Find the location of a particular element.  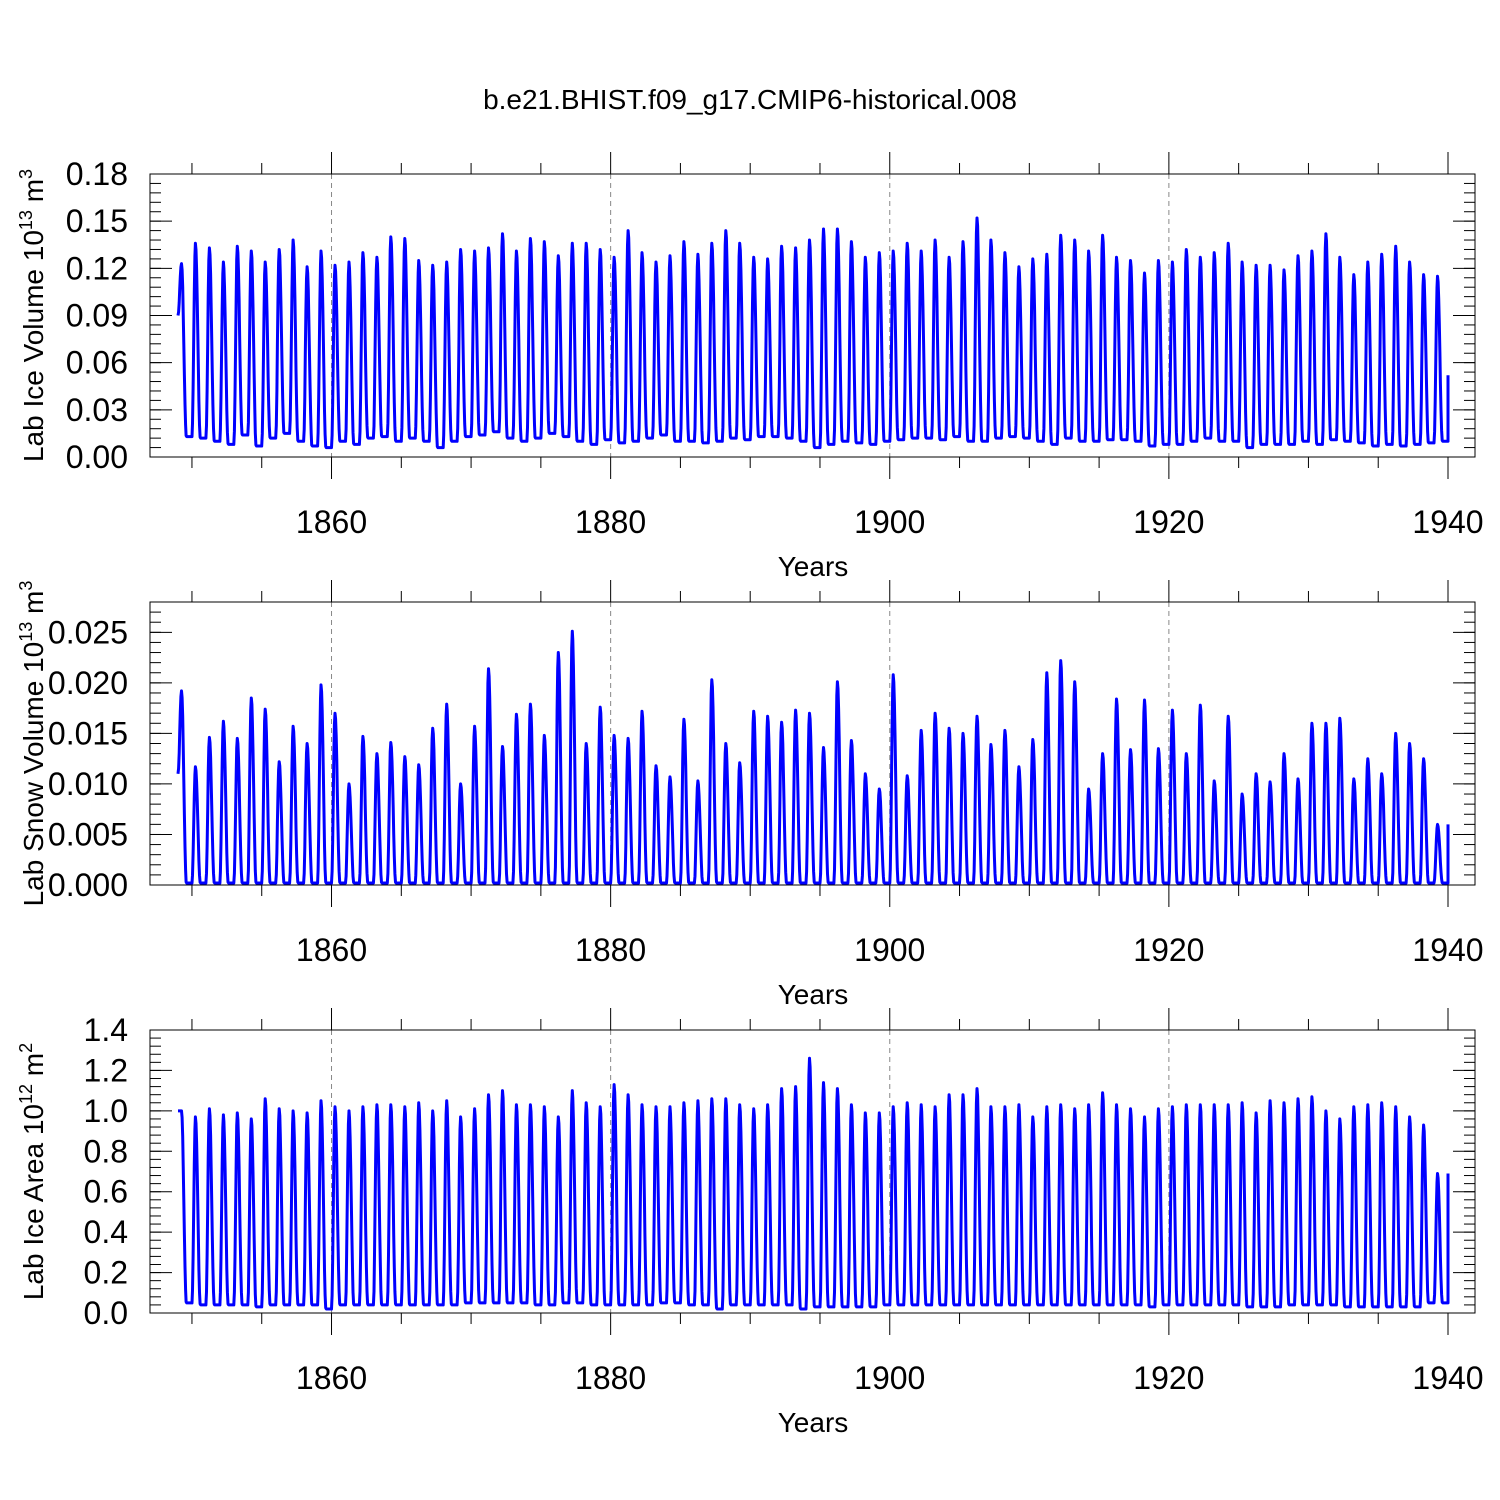

ytick-label: 0.2 is located at coordinates (106, 1273).